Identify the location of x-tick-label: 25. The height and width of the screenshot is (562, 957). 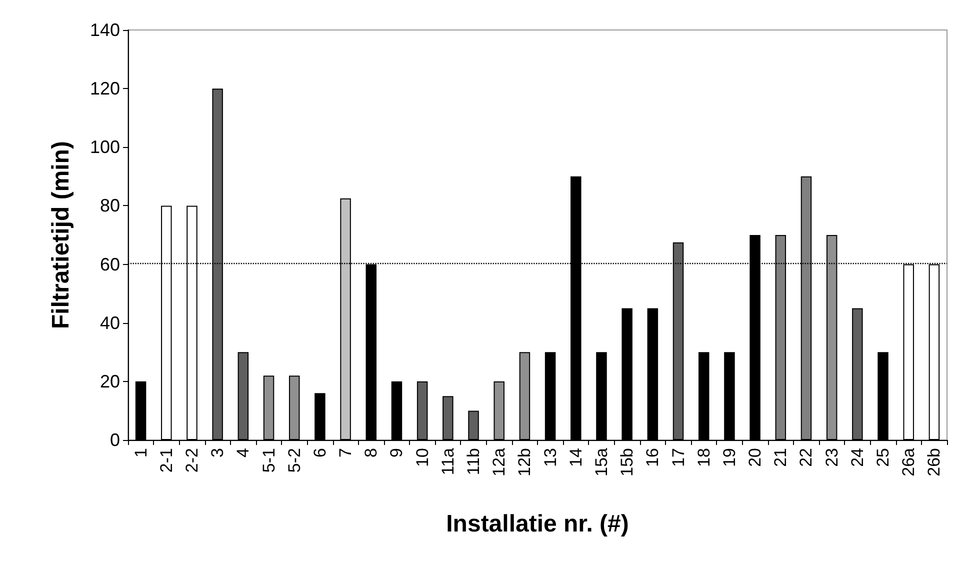
(883, 457).